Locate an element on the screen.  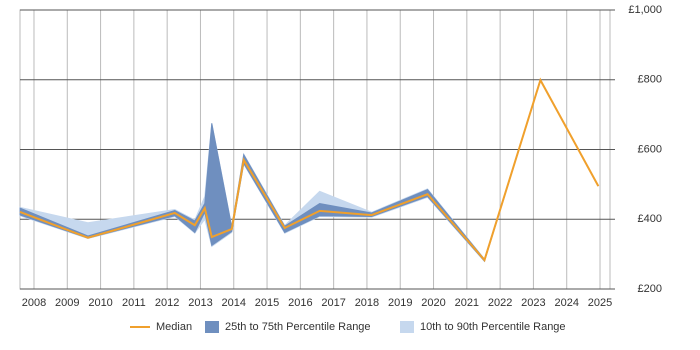
legend-label: 25th to 75th Percentile Range is located at coordinates (298, 327).